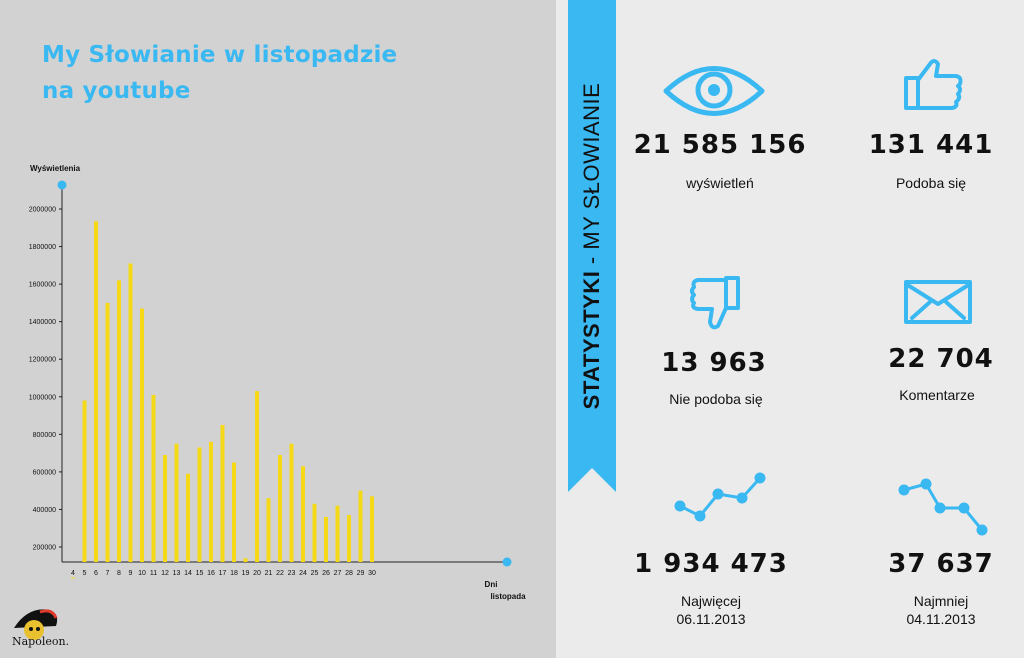 This screenshot has height=658, width=1024. Describe the element at coordinates (211, 573) in the screenshot. I see `x-tick-label: 16` at that location.